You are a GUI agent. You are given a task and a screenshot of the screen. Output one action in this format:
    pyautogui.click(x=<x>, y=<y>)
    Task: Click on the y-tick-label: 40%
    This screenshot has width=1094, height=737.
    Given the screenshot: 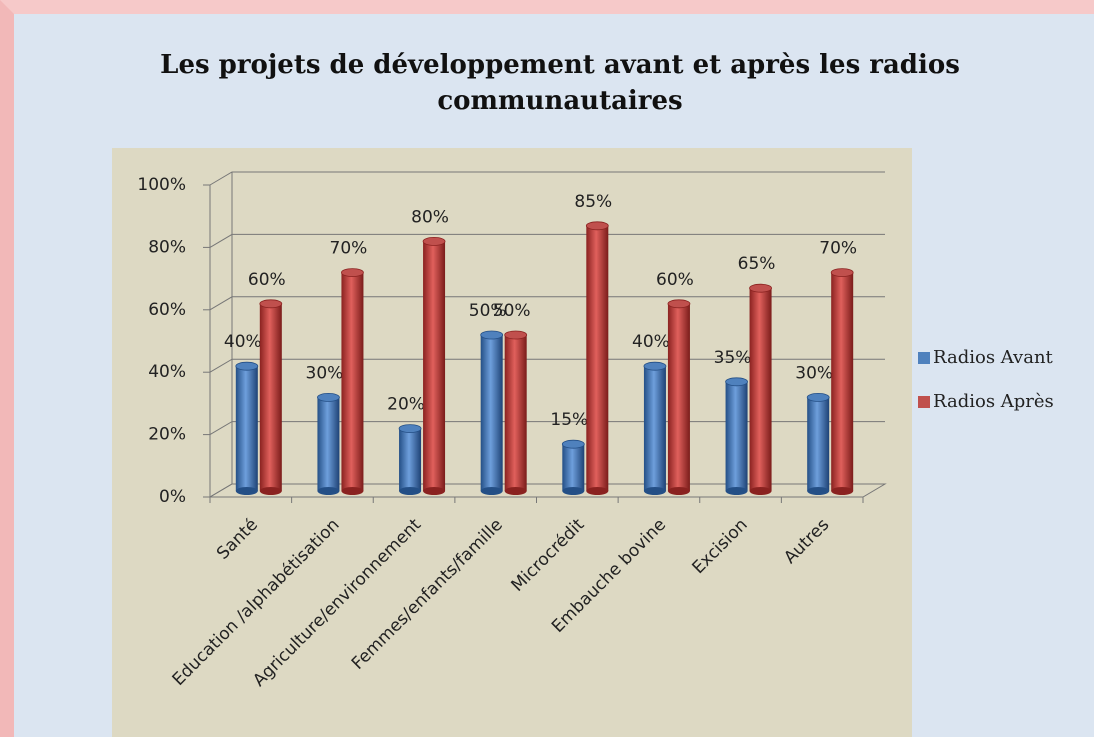 What is the action you would take?
    pyautogui.click(x=167, y=372)
    